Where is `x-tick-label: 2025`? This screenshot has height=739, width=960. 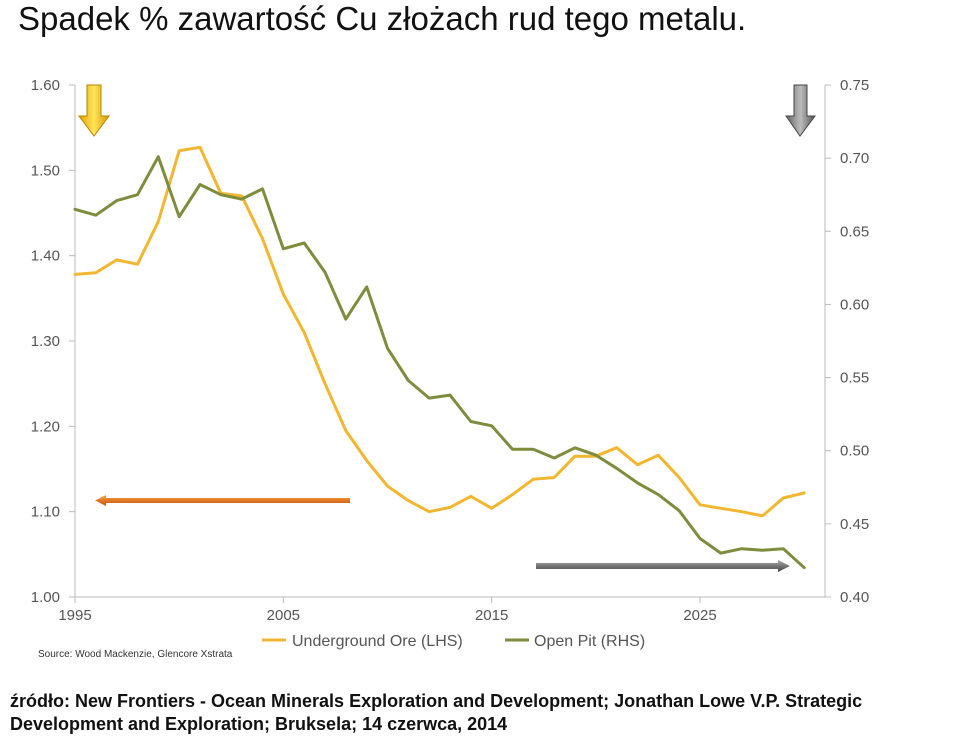
x-tick-label: 2025 is located at coordinates (699, 615).